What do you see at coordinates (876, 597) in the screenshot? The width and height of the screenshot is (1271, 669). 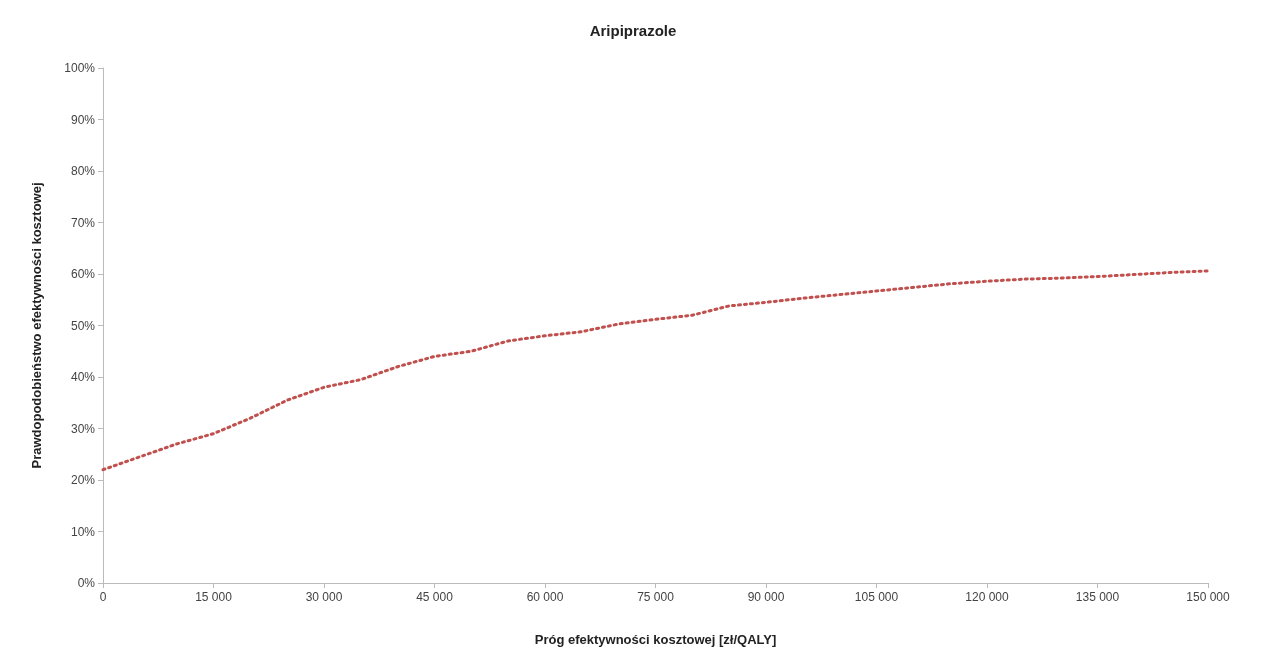 I see `x-tick-label: 105 000` at bounding box center [876, 597].